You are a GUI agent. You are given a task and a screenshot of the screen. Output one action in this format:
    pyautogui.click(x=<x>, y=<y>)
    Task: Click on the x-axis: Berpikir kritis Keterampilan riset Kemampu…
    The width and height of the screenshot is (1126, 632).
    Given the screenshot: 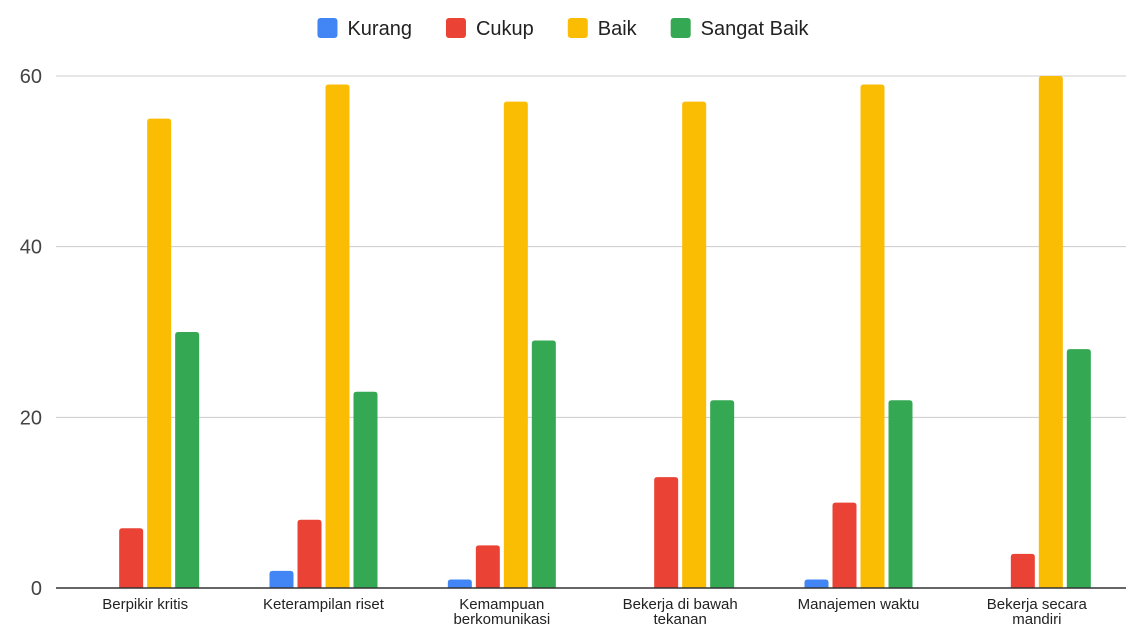 What is the action you would take?
    pyautogui.click(x=591, y=607)
    